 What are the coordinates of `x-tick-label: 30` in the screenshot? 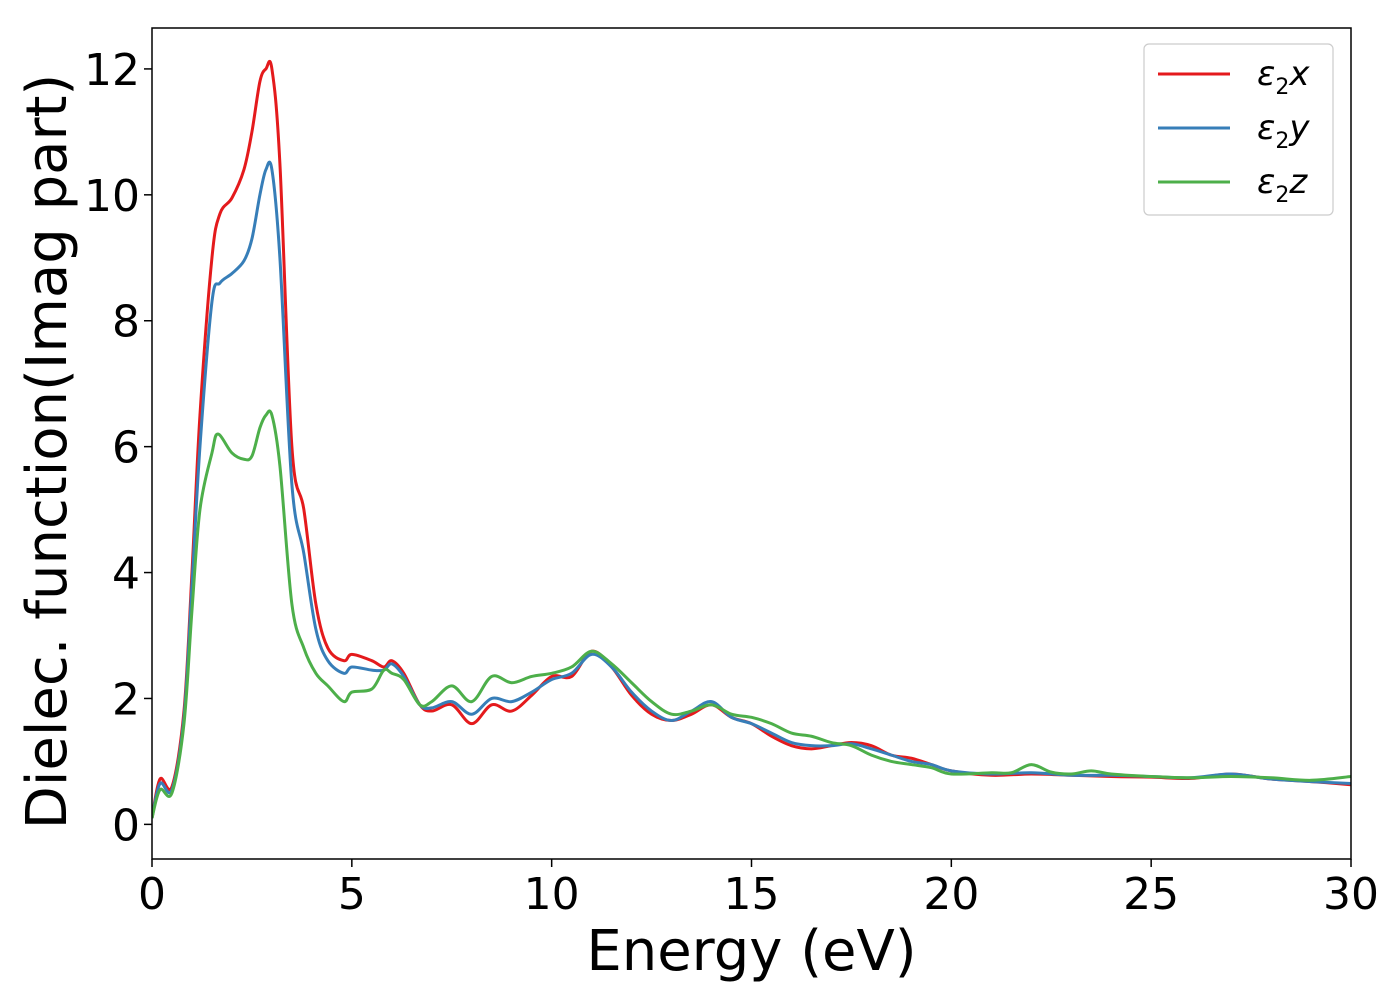 It's located at (1351, 894).